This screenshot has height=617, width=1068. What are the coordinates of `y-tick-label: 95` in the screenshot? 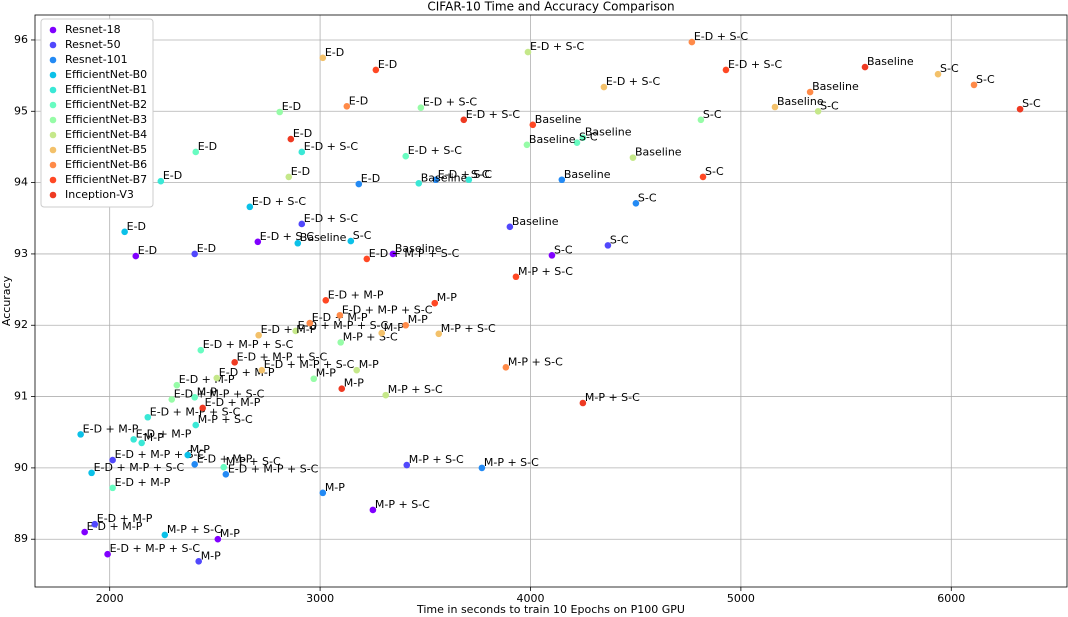 It's located at (21, 110).